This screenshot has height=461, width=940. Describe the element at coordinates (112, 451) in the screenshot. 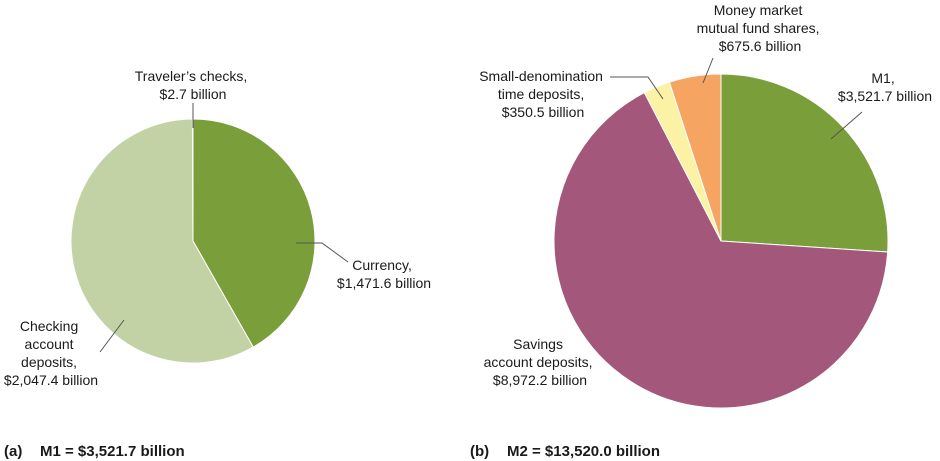

I see `caption-a: M1 = $3,521.7 billion` at that location.